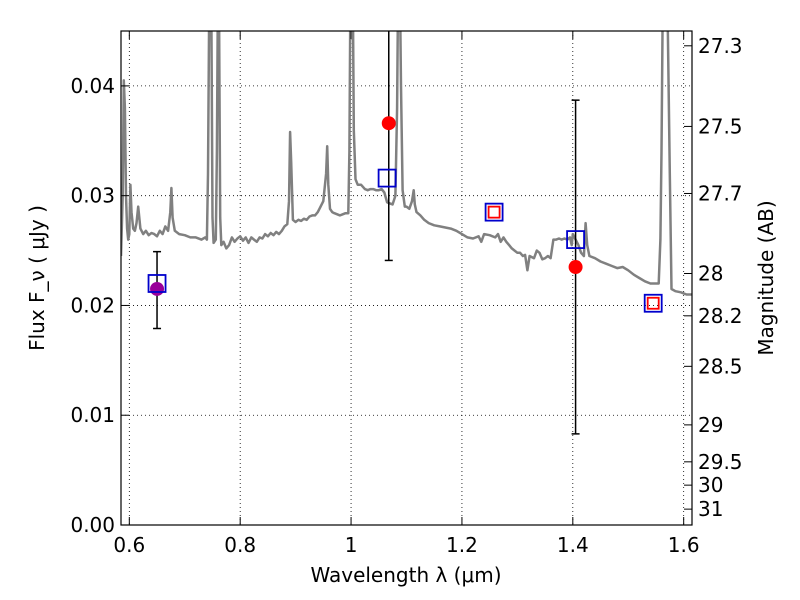 This screenshot has height=600, width=800. Describe the element at coordinates (351, 545) in the screenshot. I see `x-tick-label: 1` at that location.